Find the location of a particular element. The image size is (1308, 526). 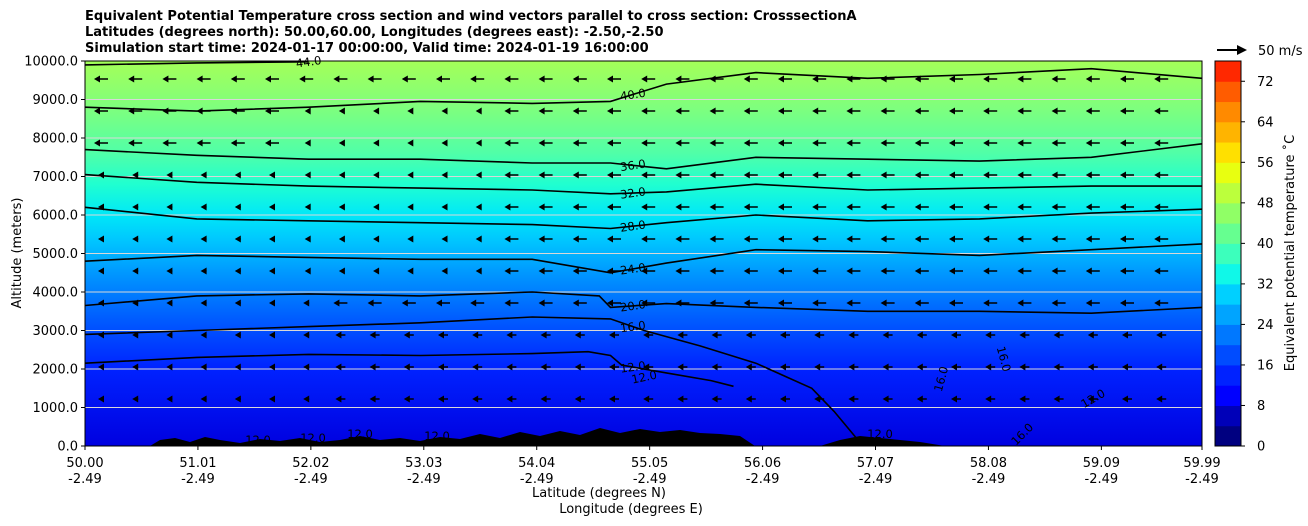

contour-label-32: 32.0 is located at coordinates (632, 192).